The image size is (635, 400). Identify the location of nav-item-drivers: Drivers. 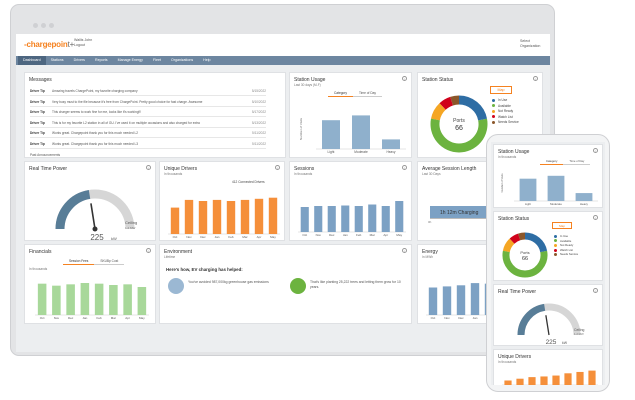
(79, 60).